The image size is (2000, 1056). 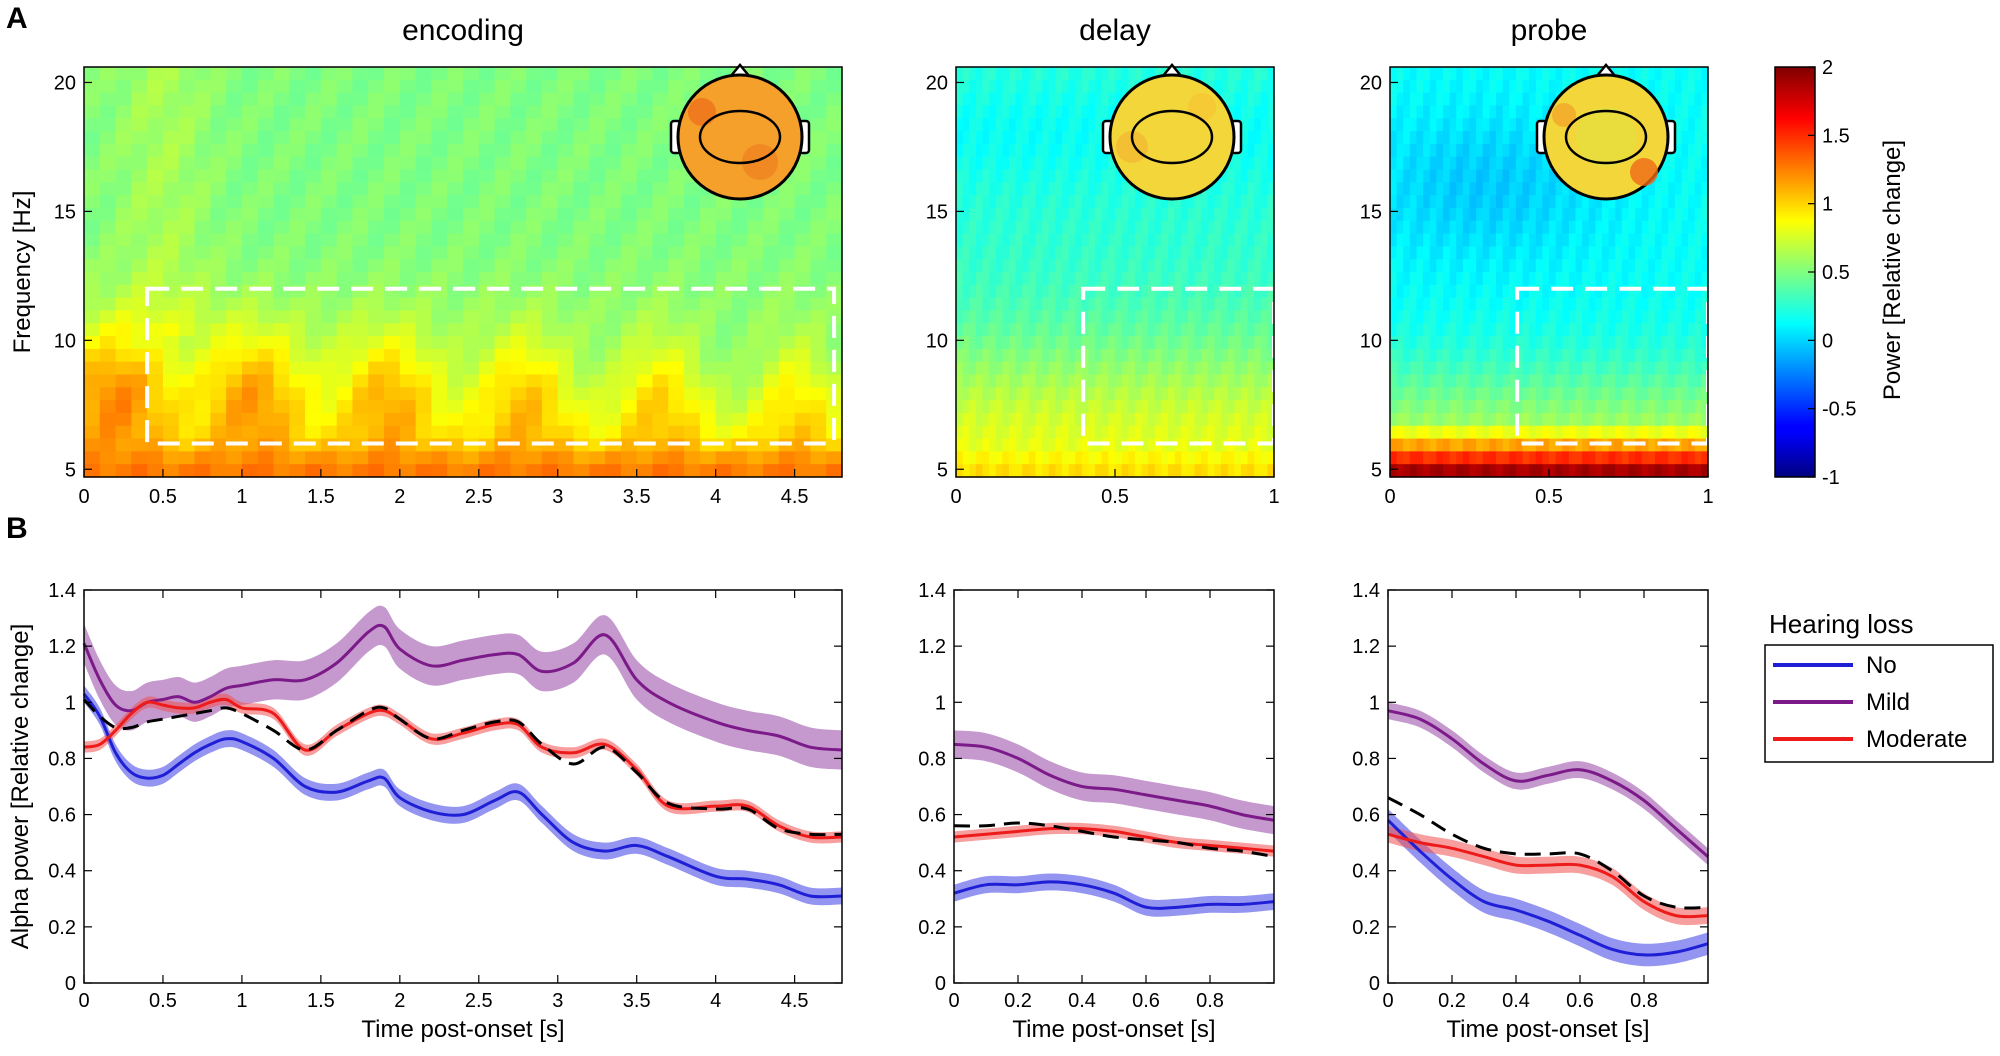 I want to click on x-tick-label: 0, so click(x=1387, y=1001).